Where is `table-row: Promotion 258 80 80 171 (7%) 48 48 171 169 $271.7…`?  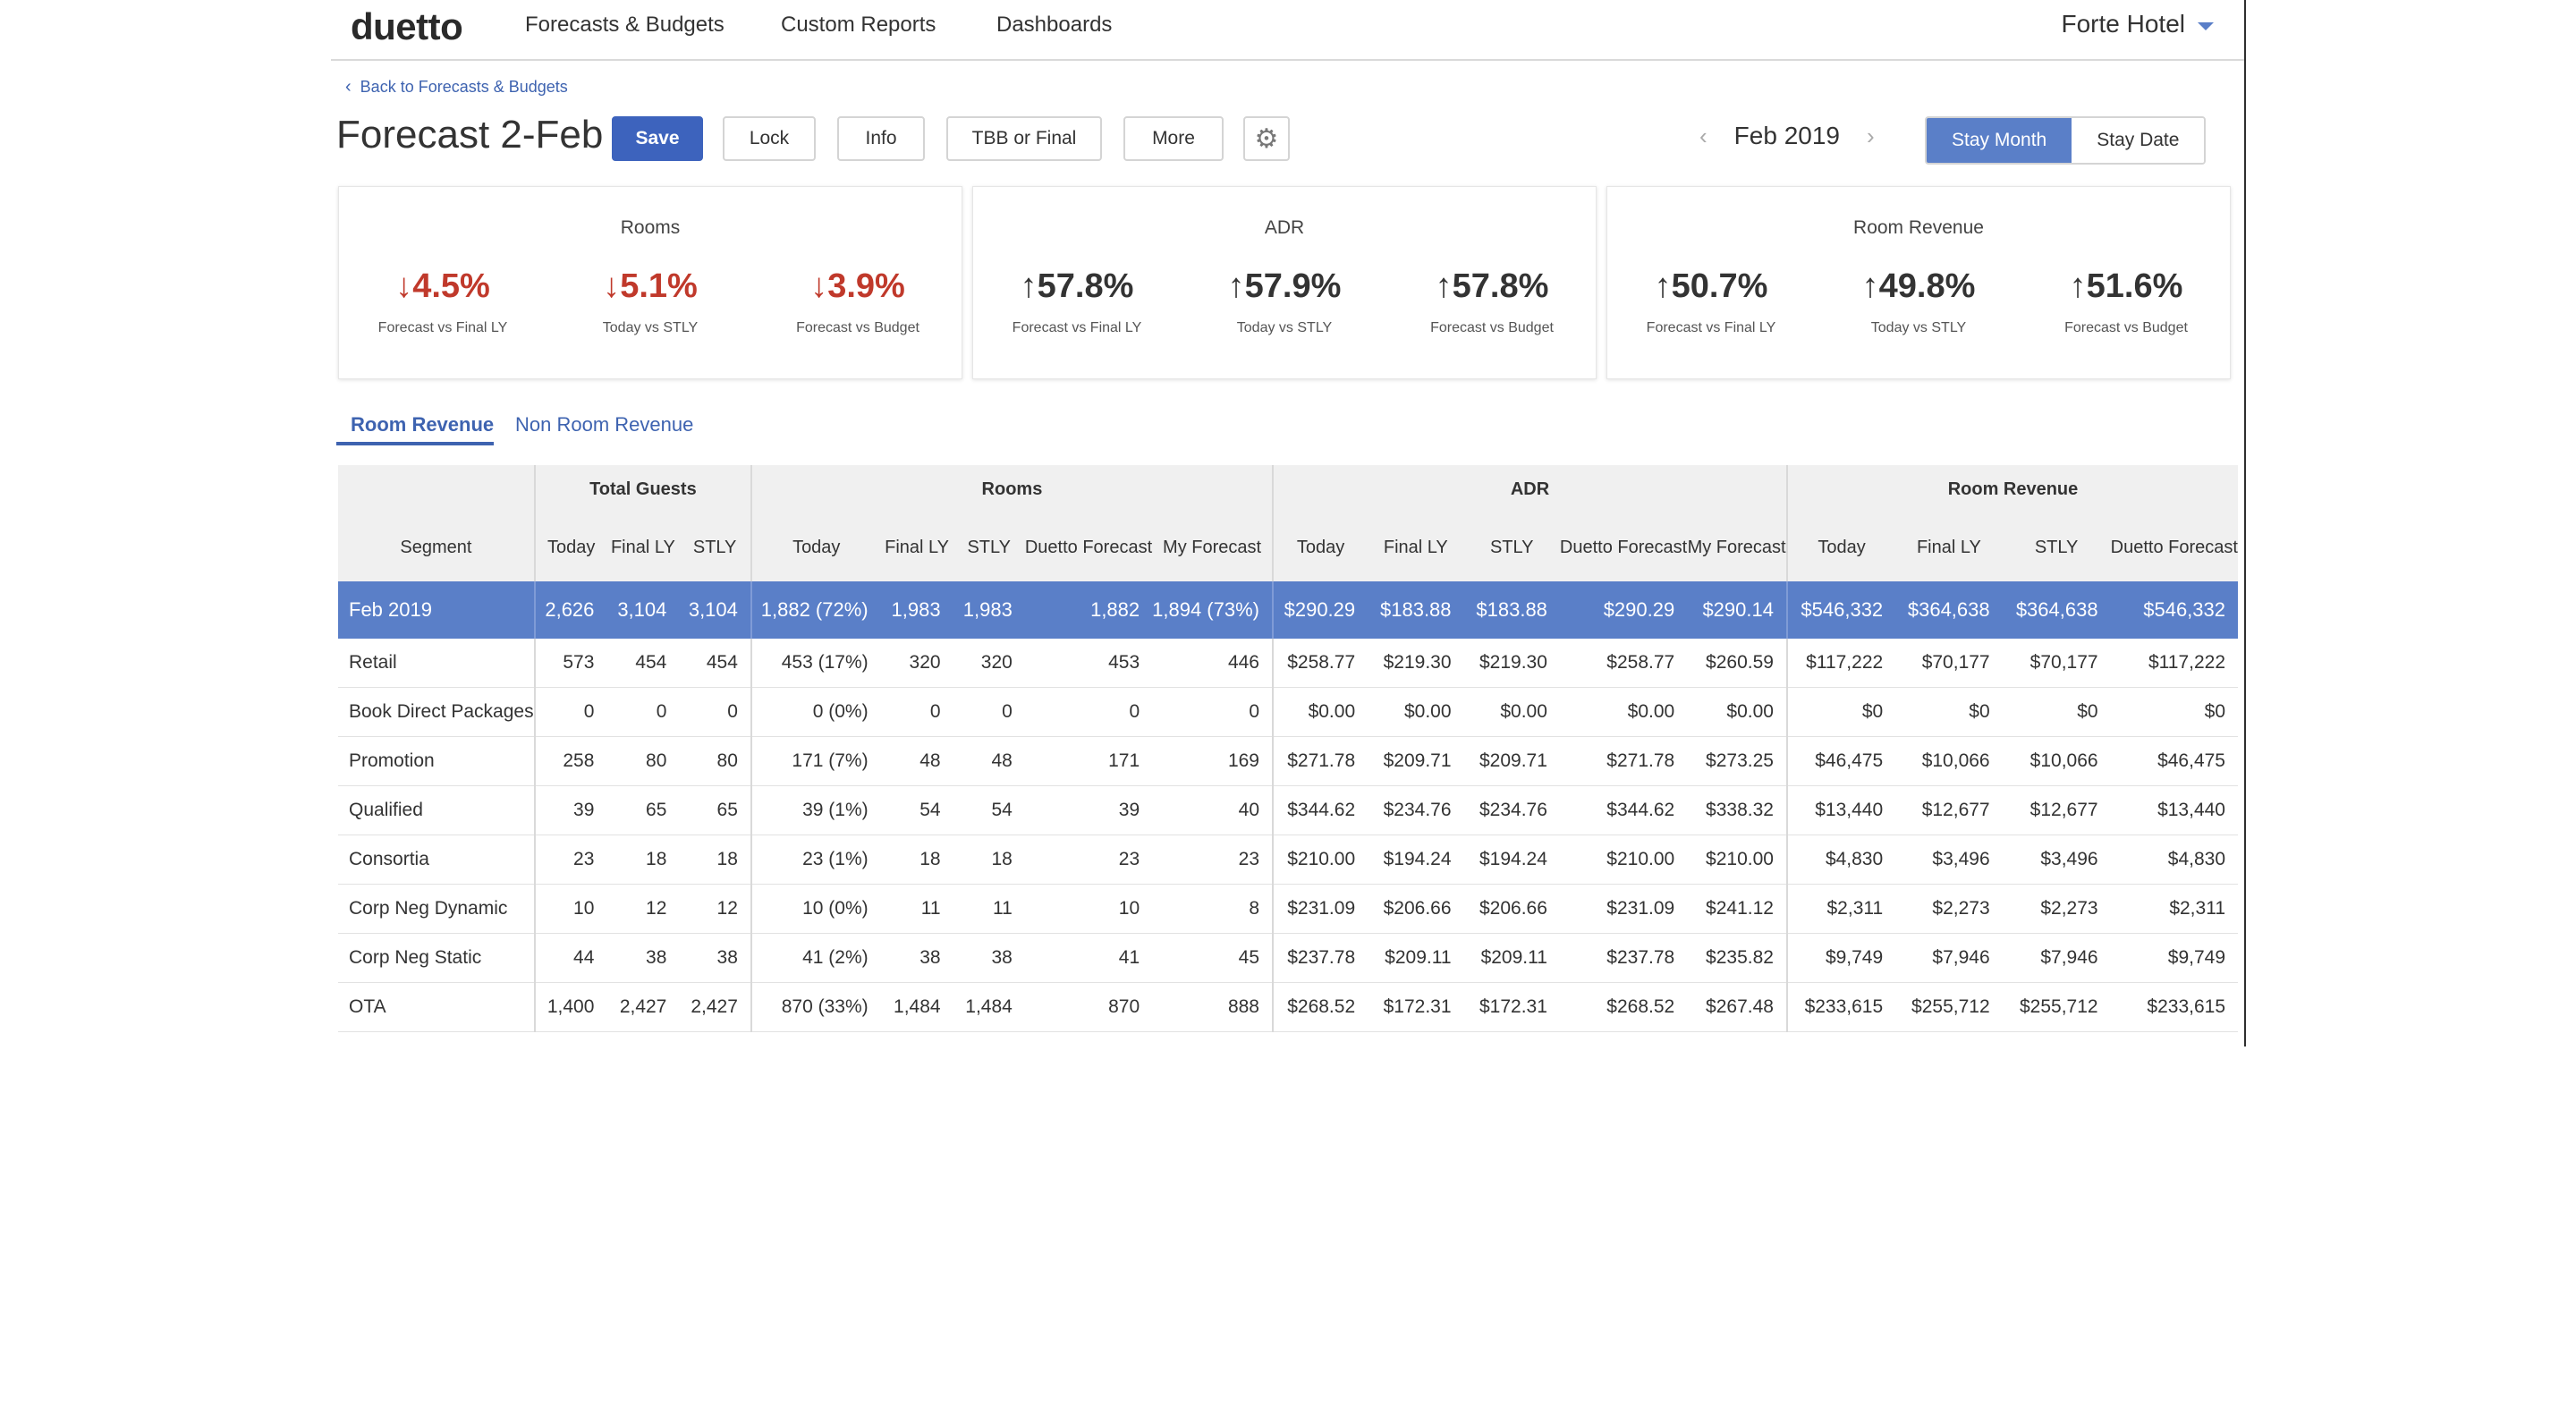
table-row: Promotion 258 80 80 171 (7%) 48 48 171 169 $271.7… is located at coordinates (1288, 761).